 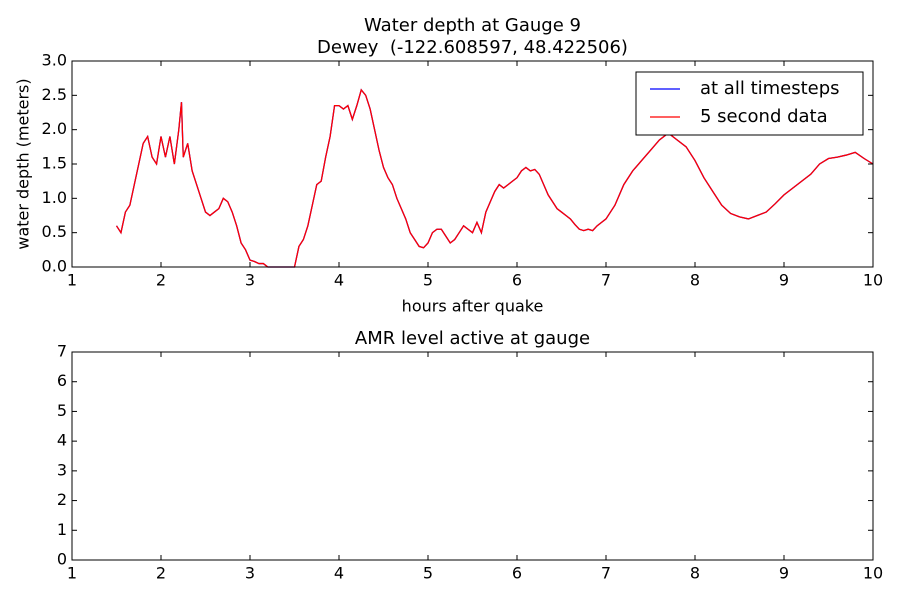 What do you see at coordinates (54, 231) in the screenshot?
I see `y-tick-label: 0.5` at bounding box center [54, 231].